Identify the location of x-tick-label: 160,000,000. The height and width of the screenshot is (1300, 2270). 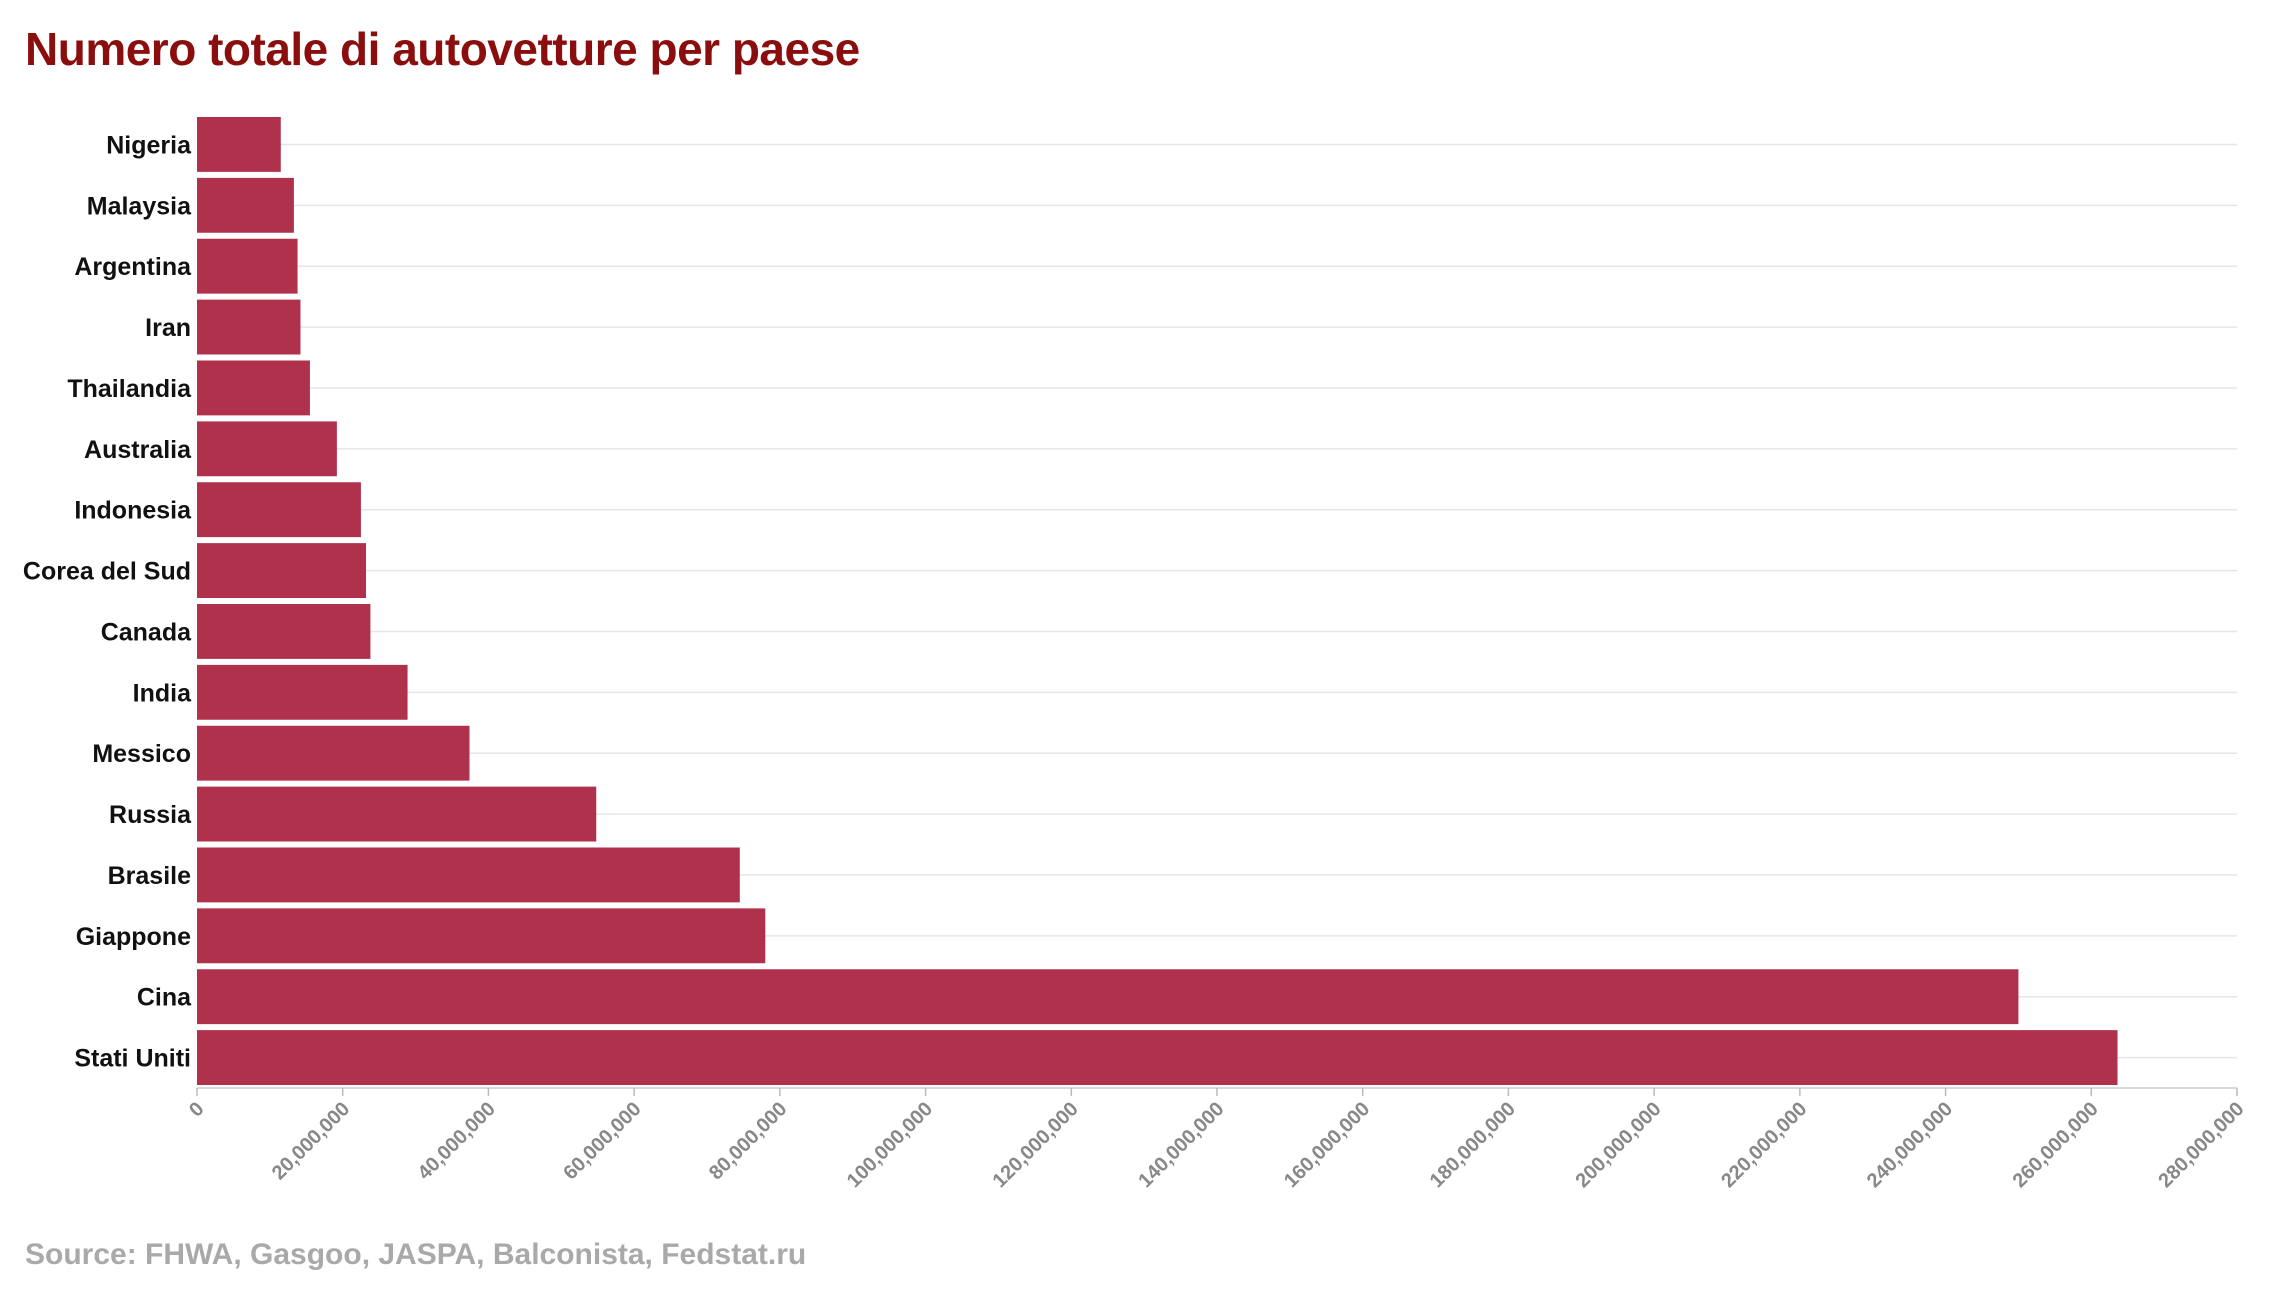
(1327, 1145).